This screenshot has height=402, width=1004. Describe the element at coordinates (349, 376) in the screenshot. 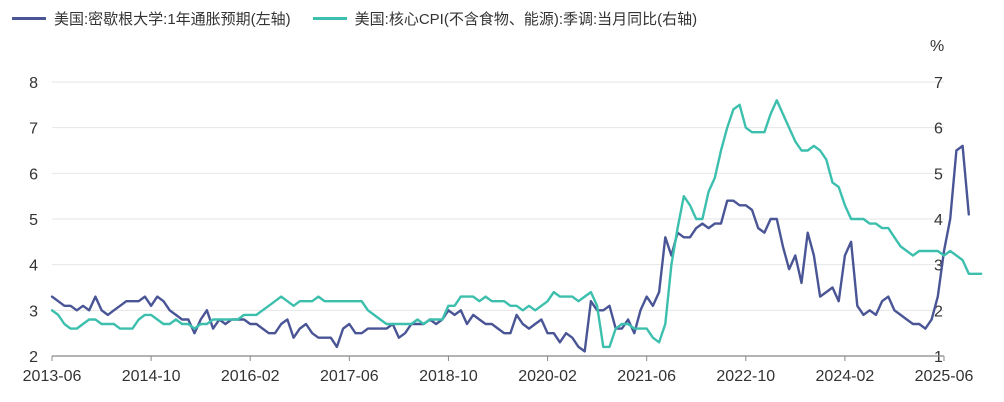

I see `x-tick-label: 2017-06` at that location.